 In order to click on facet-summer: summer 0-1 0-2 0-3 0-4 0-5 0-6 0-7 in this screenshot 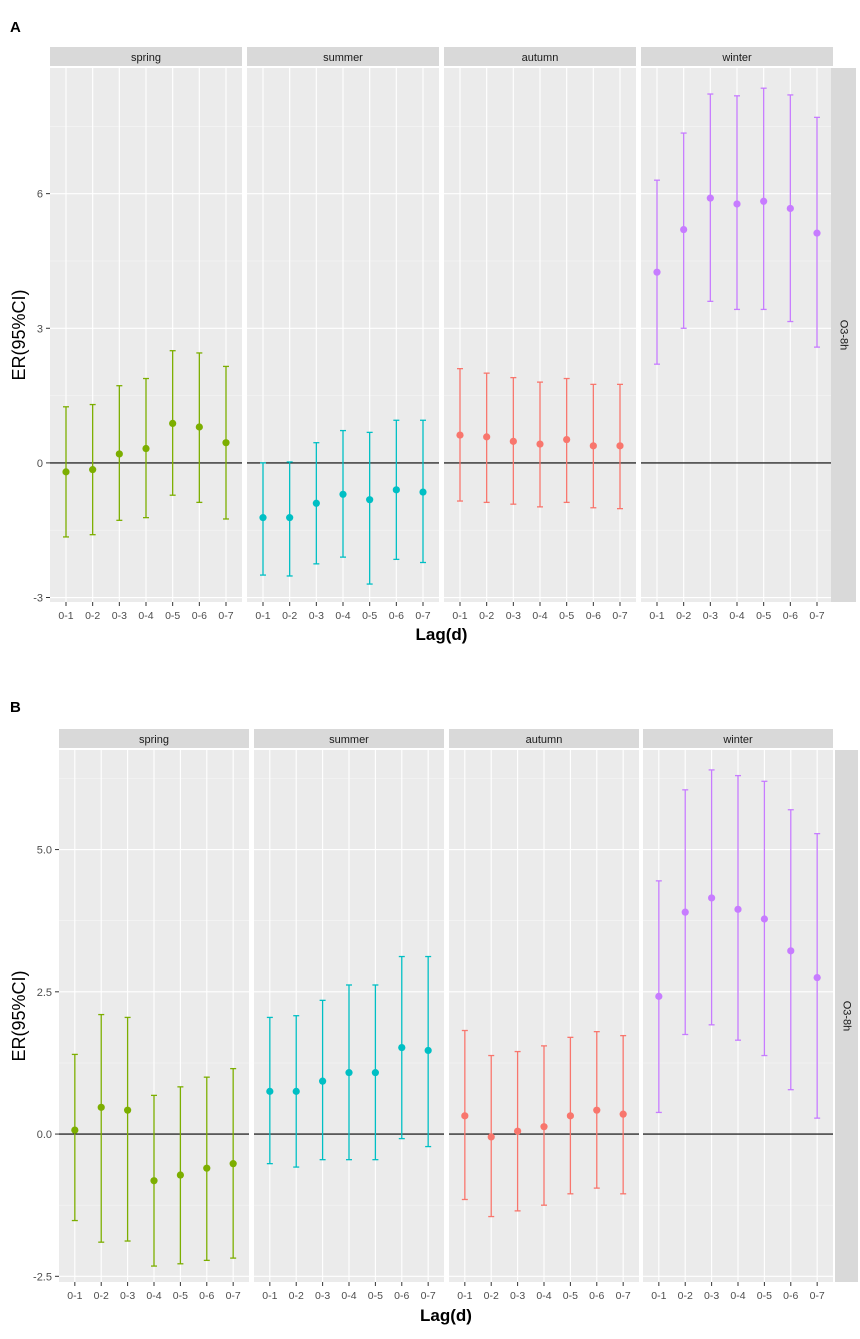, I will do `click(343, 334)`.